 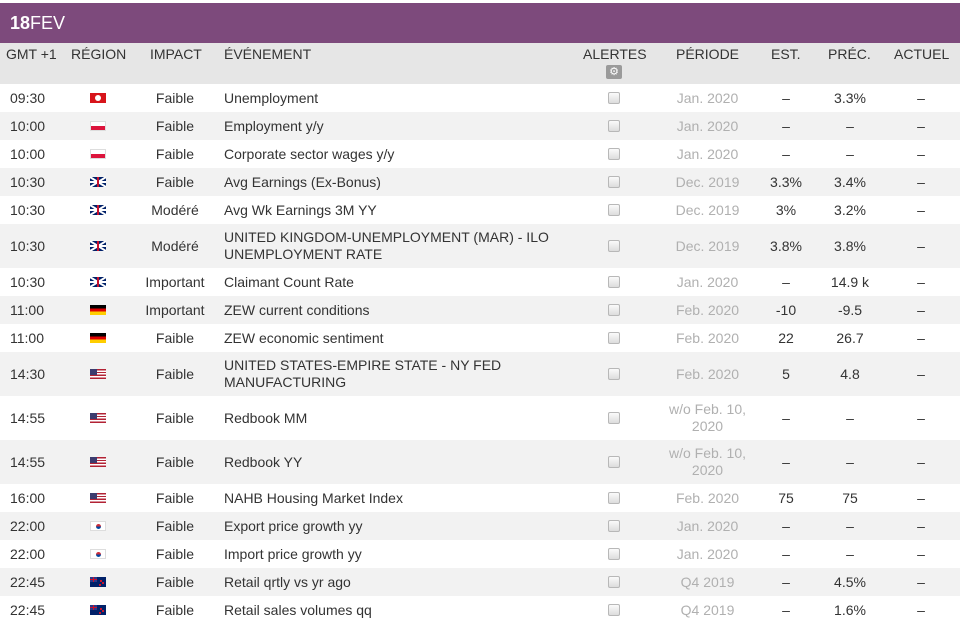 I want to click on event-name: Employment y/y, so click(x=274, y=125).